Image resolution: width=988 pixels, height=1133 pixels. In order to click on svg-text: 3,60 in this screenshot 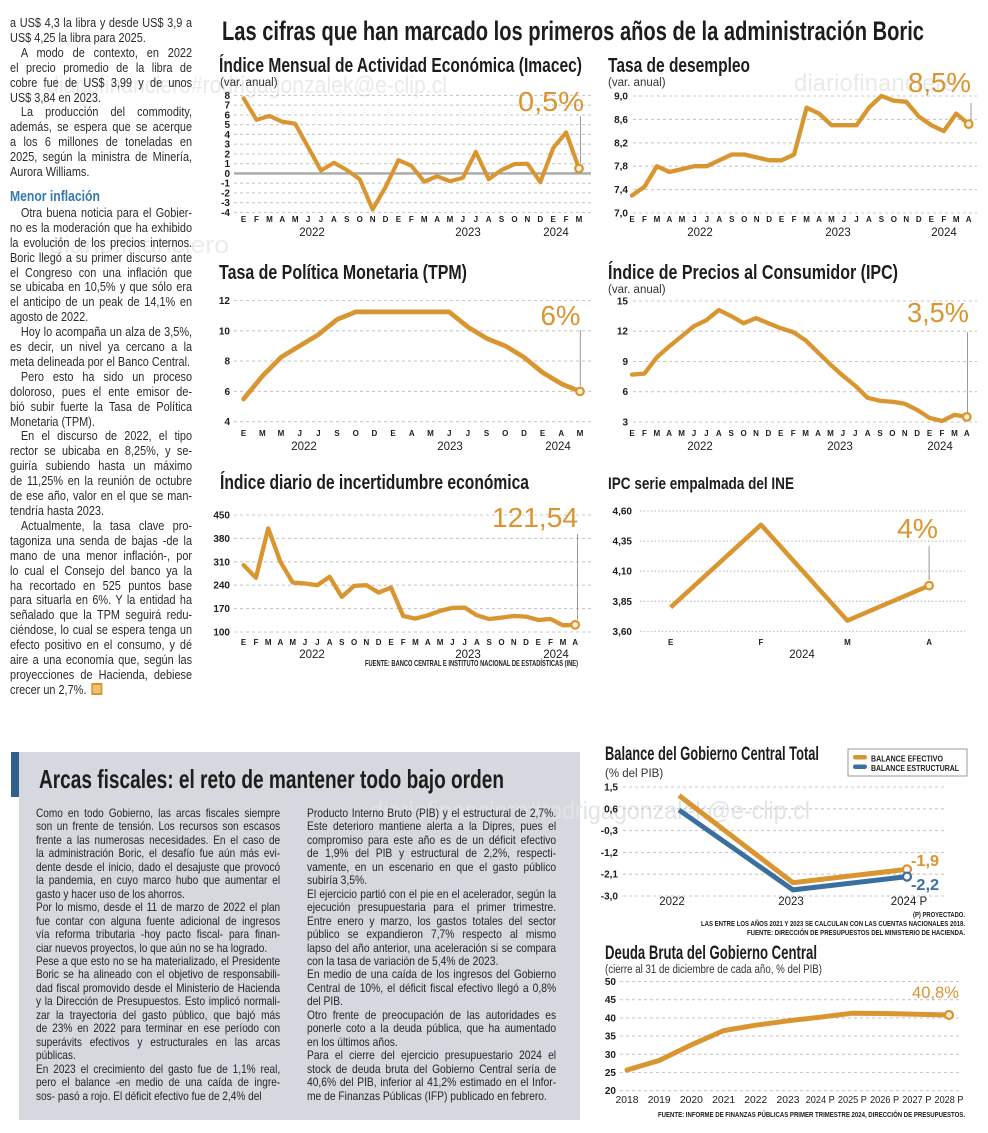, I will do `click(623, 632)`.